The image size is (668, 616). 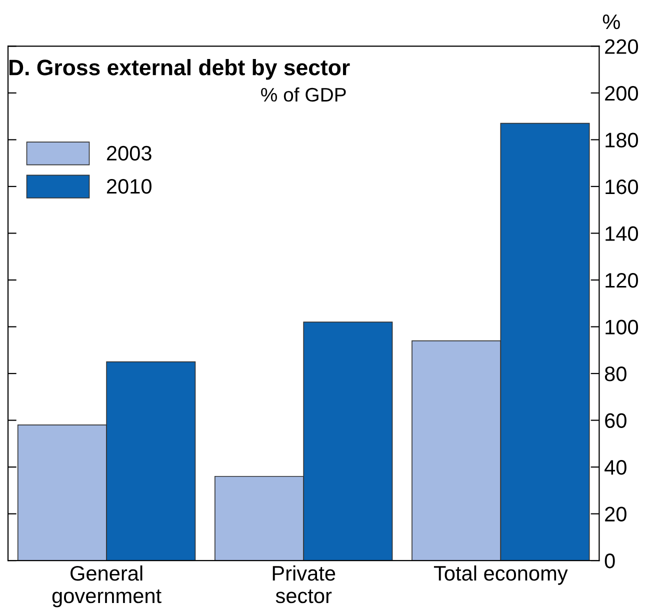 What do you see at coordinates (615, 467) in the screenshot?
I see `y-tick-label: 40` at bounding box center [615, 467].